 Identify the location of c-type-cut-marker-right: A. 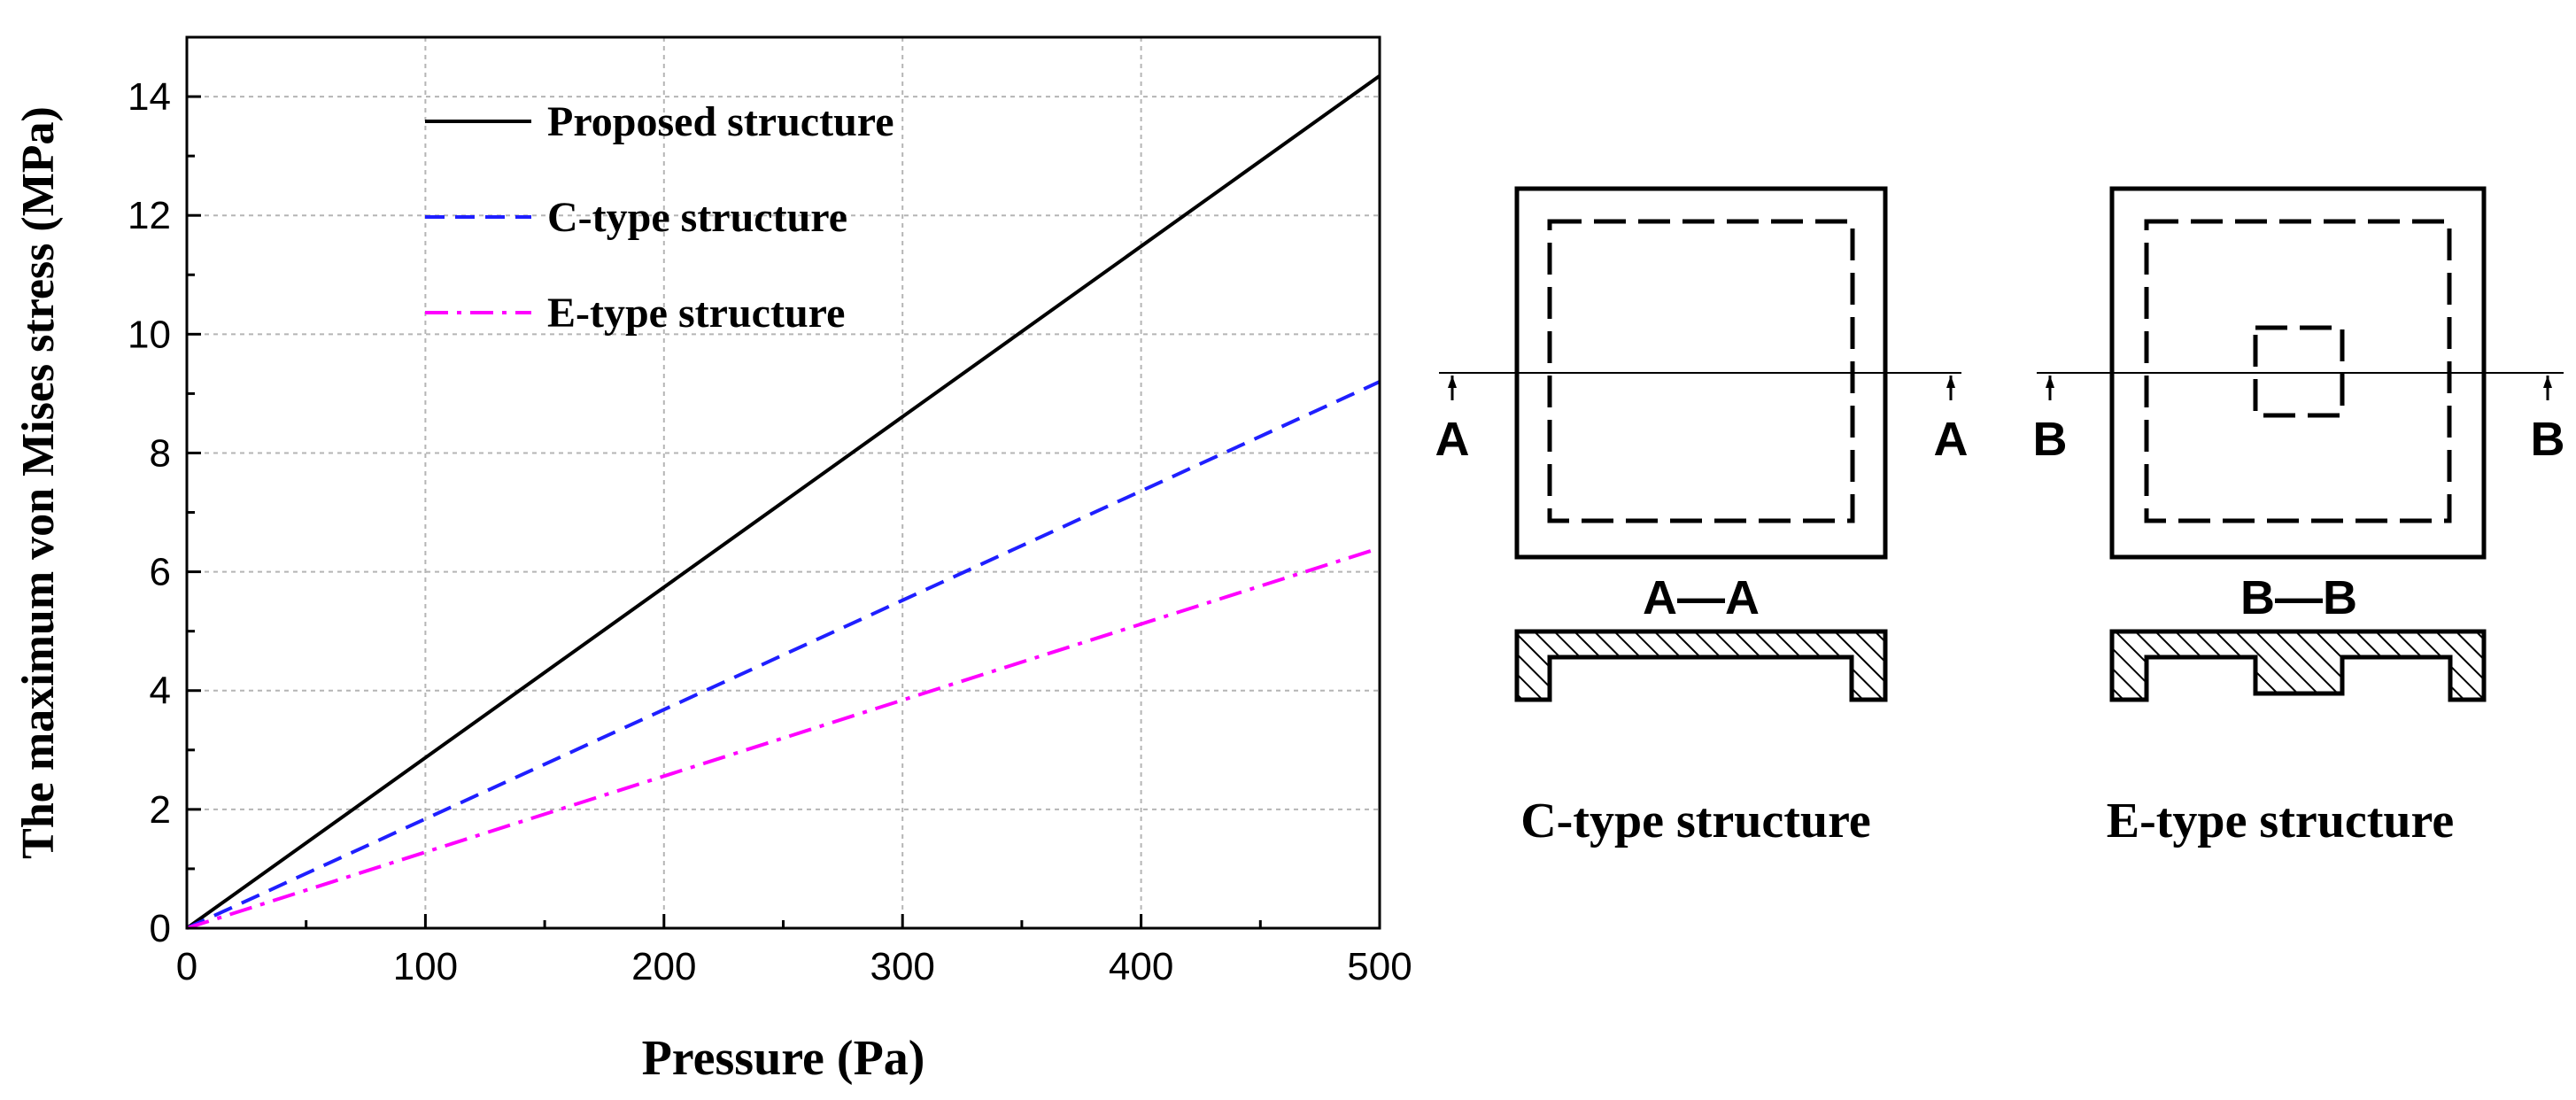
(1952, 440).